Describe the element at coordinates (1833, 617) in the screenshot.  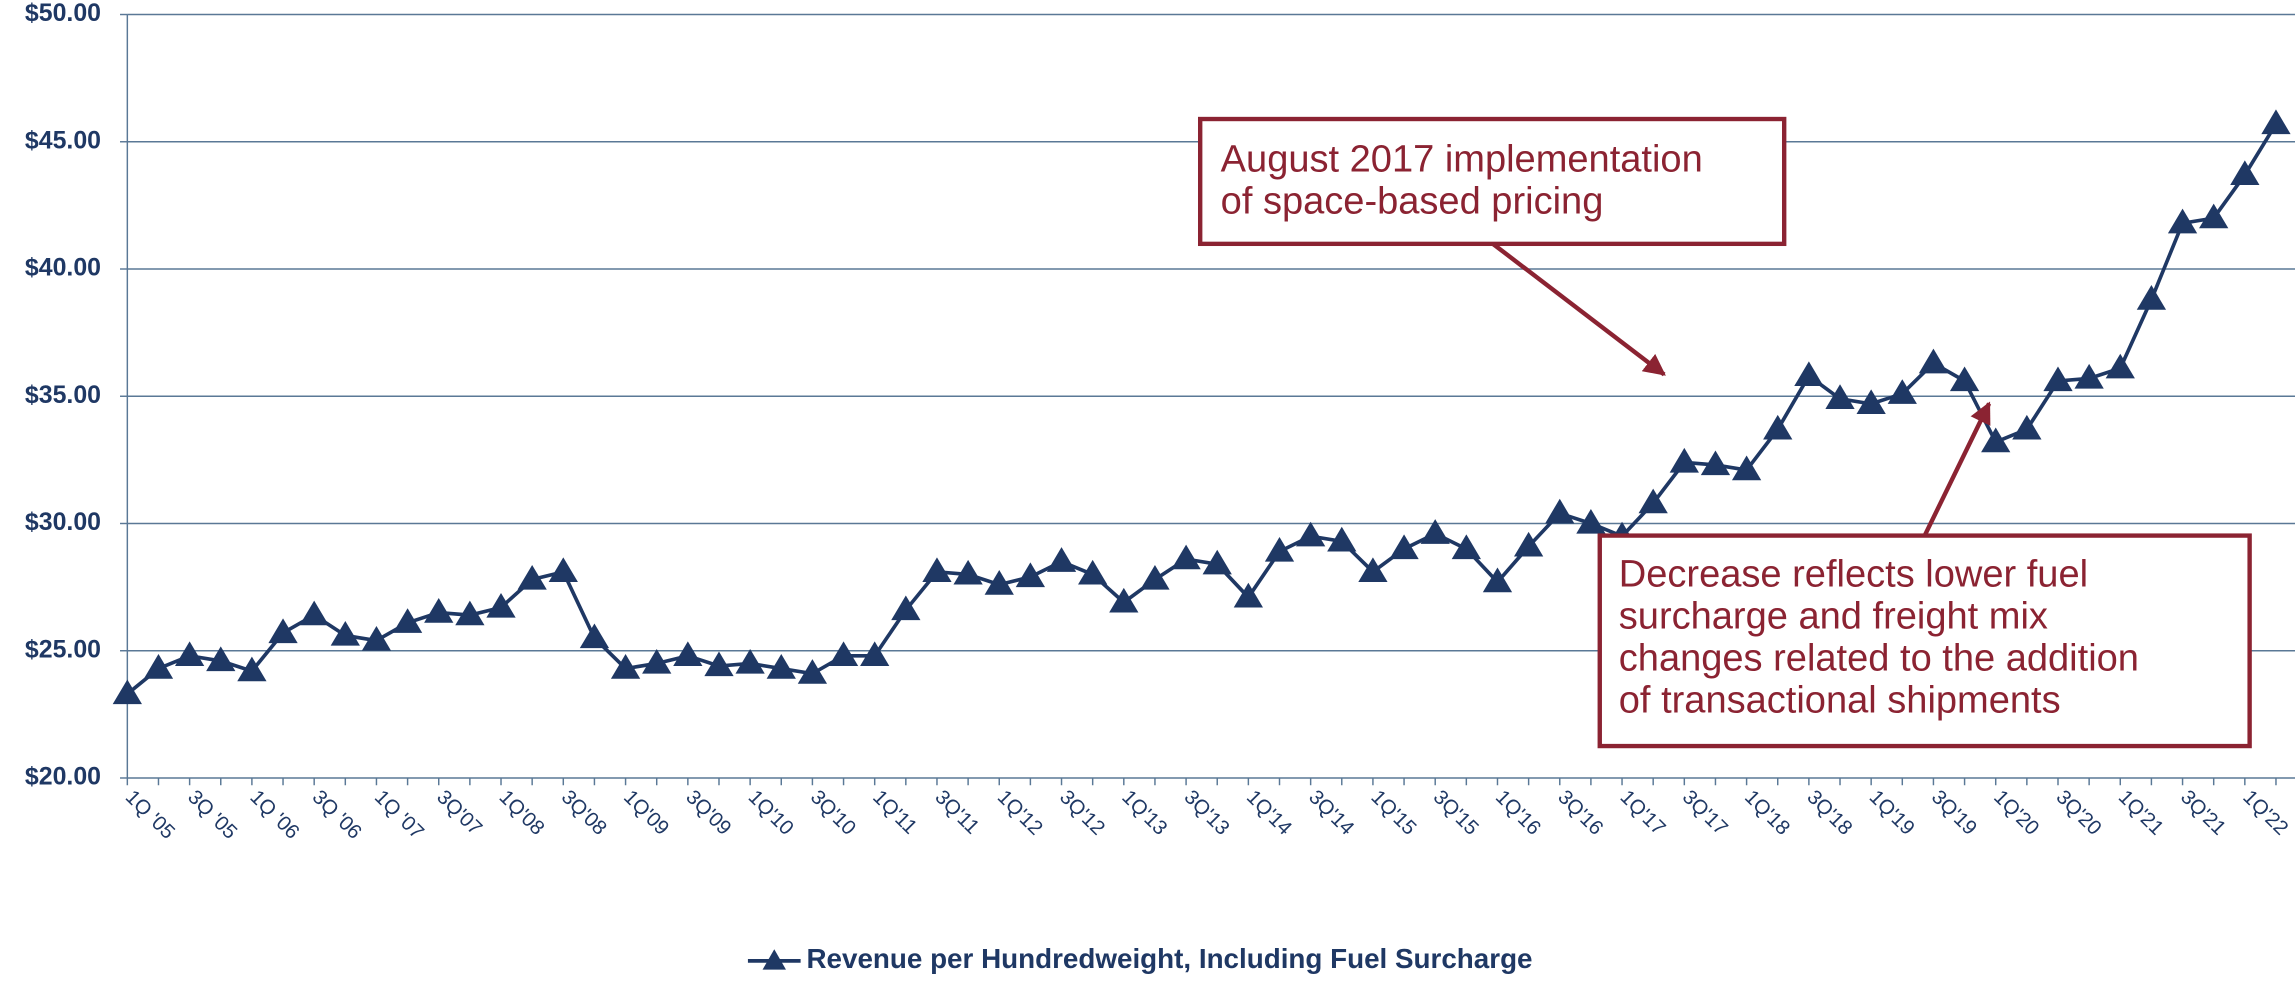
I see `annotation-text: surcharge and freight mix` at that location.